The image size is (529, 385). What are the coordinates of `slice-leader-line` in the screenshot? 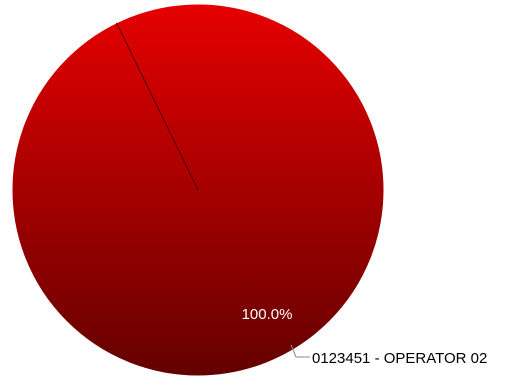 It's located at (300, 351).